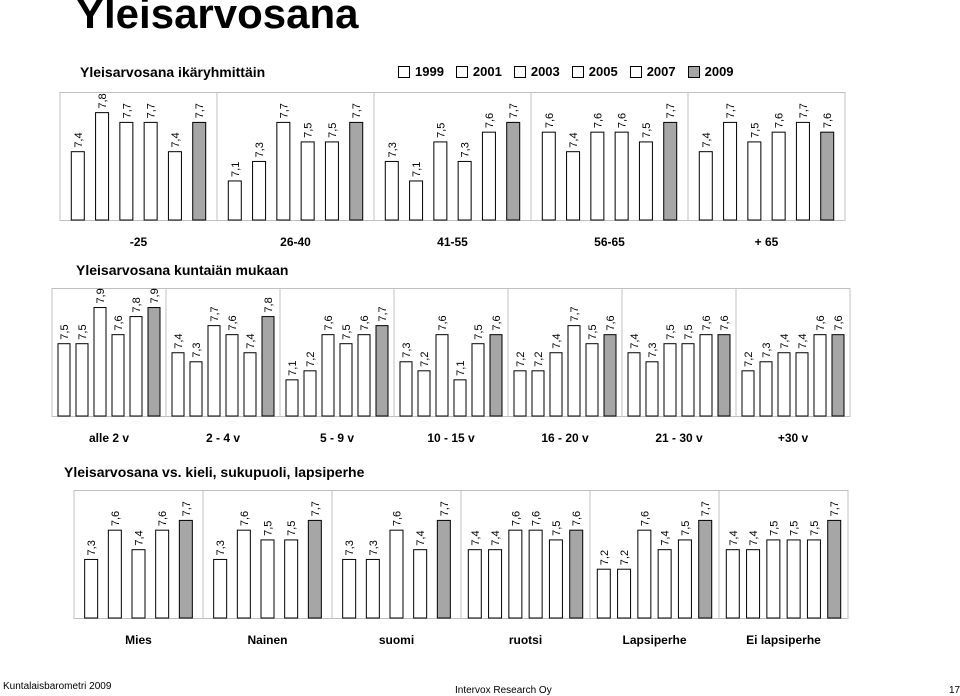 This screenshot has height=696, width=960. Describe the element at coordinates (223, 438) in the screenshot. I see `category-label: 2 - 4 v` at that location.